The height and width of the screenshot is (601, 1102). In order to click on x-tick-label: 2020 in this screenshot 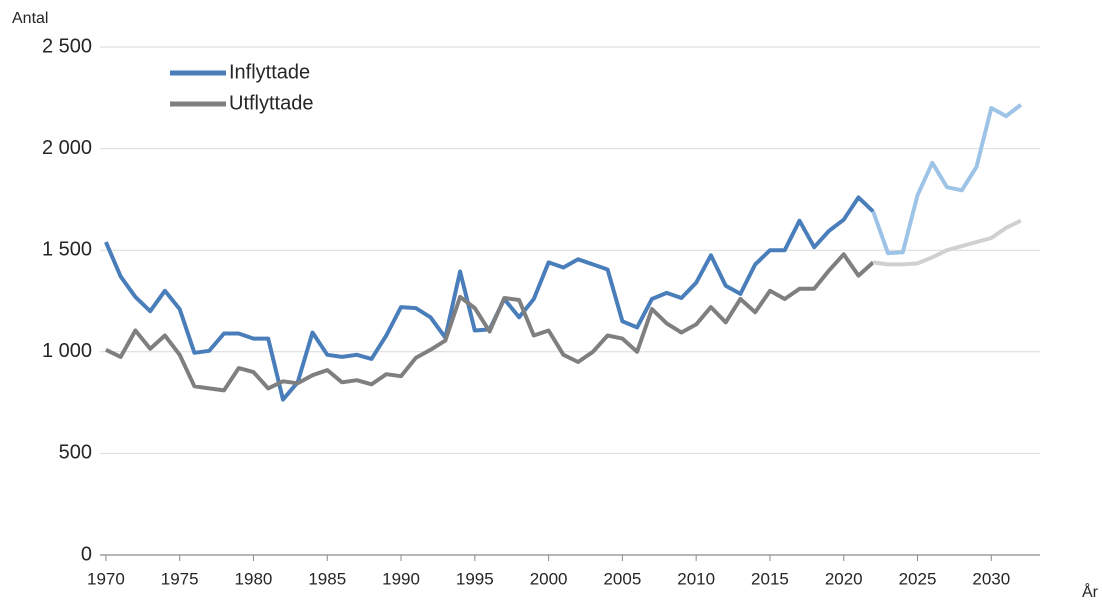, I will do `click(844, 578)`.